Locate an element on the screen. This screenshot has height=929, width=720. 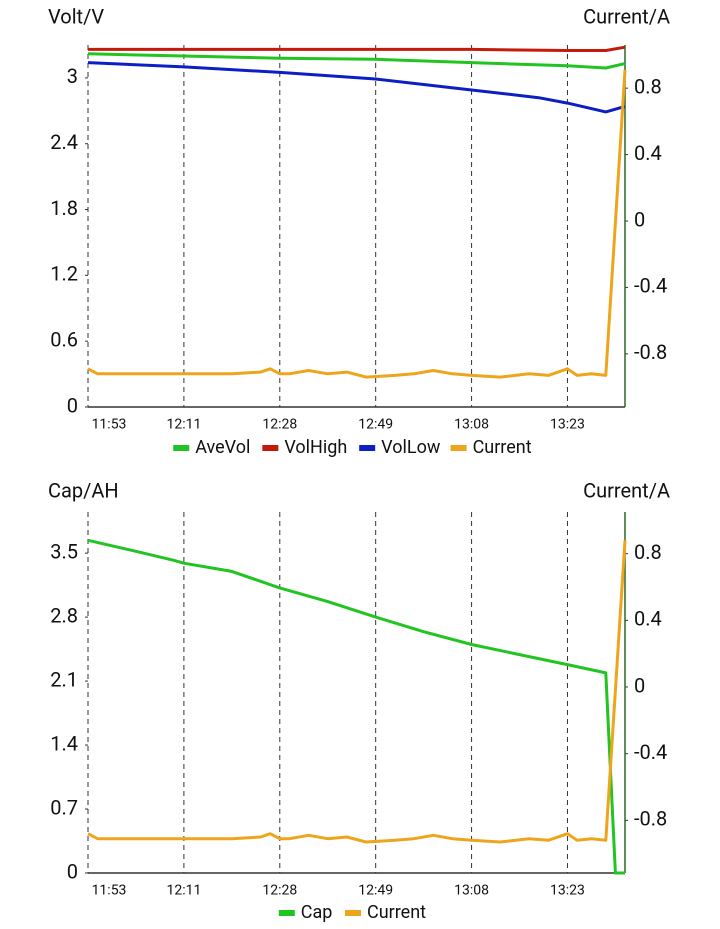
y-axis-label: Volt/V is located at coordinates (76, 16).